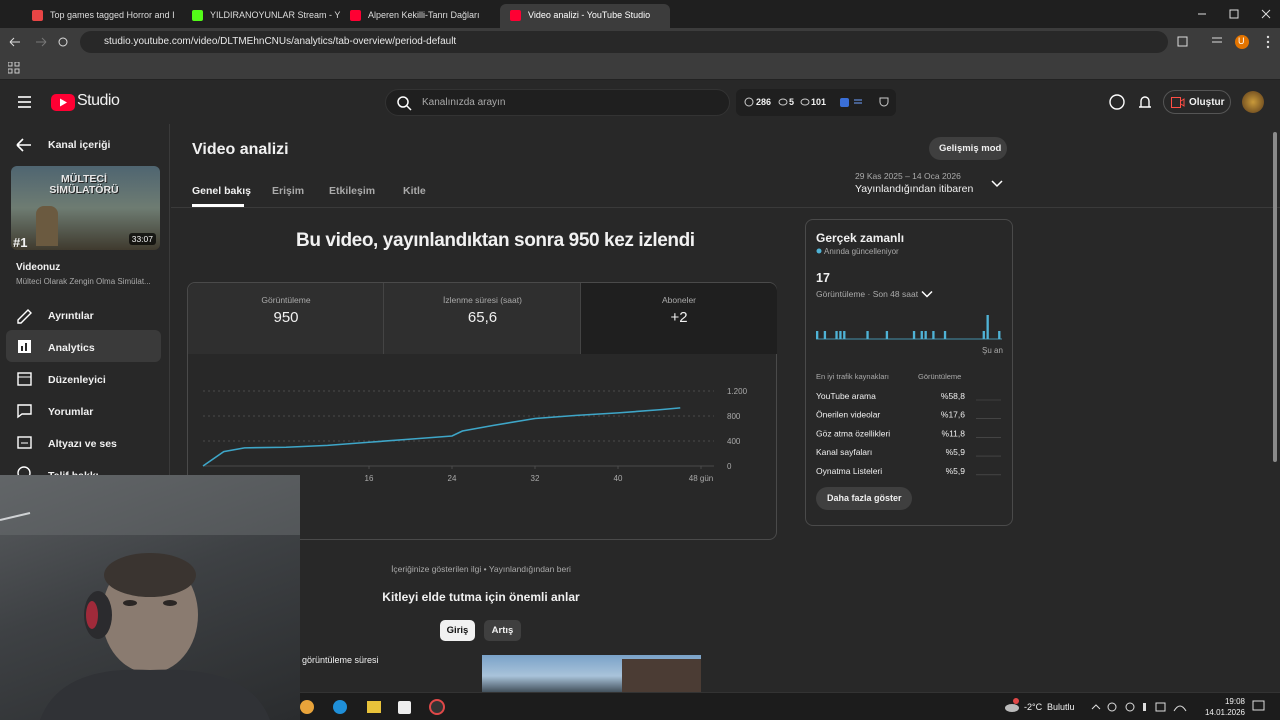 The image size is (1280, 720). Describe the element at coordinates (927, 294) in the screenshot. I see `views-dropdown` at that location.